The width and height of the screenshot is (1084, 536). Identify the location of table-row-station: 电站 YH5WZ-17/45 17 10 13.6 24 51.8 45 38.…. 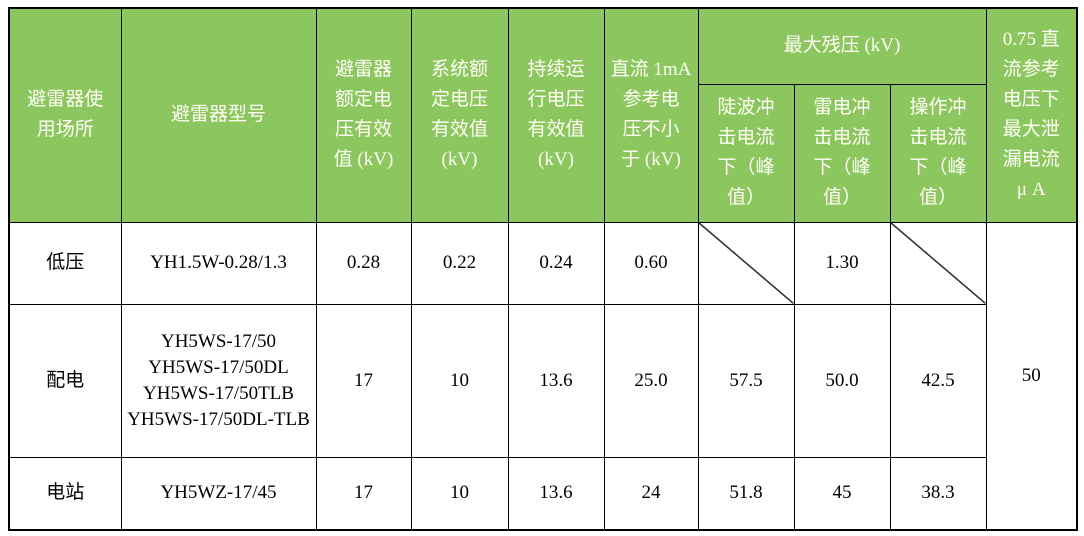
(542, 493).